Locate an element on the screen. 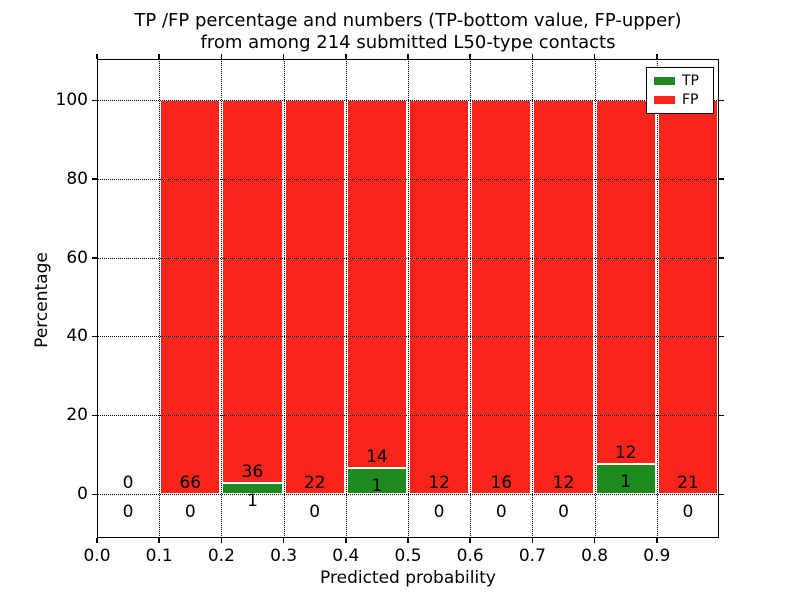 This screenshot has width=800, height=600. fp-count-label: 0 is located at coordinates (128, 483).